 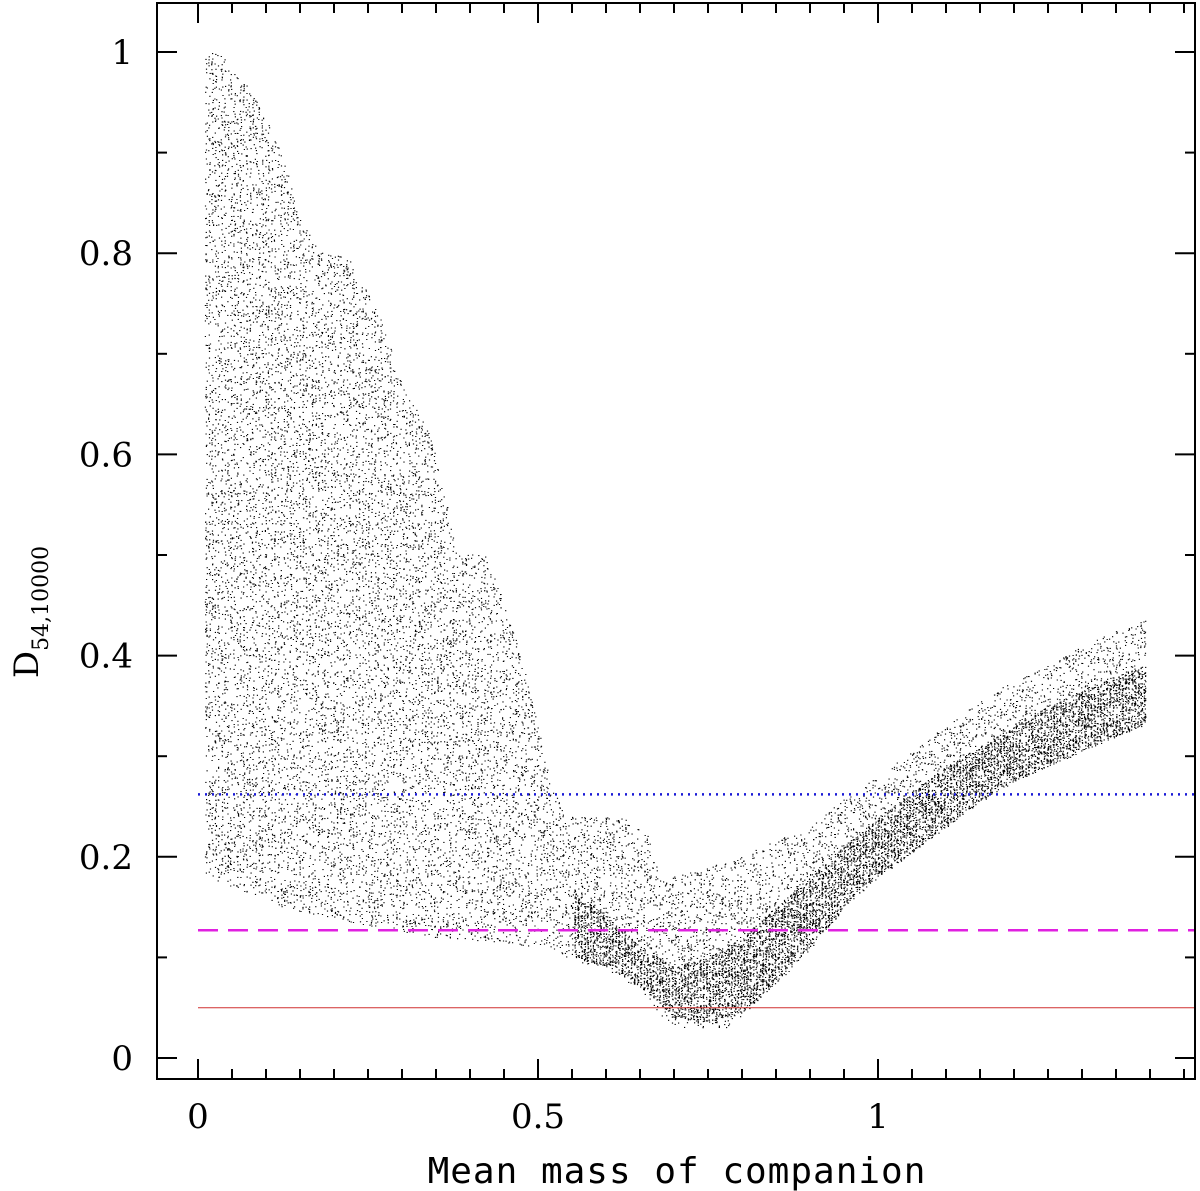 I want to click on y-axis-label: D54,10000, so click(x=30, y=612).